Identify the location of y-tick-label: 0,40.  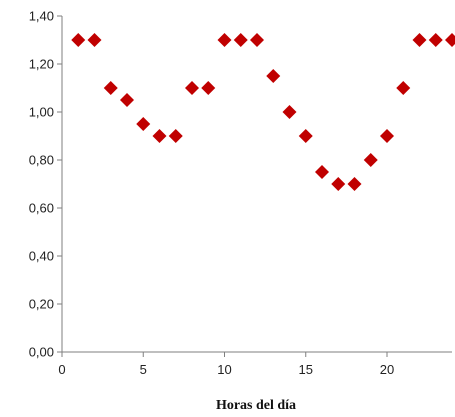
(41, 256).